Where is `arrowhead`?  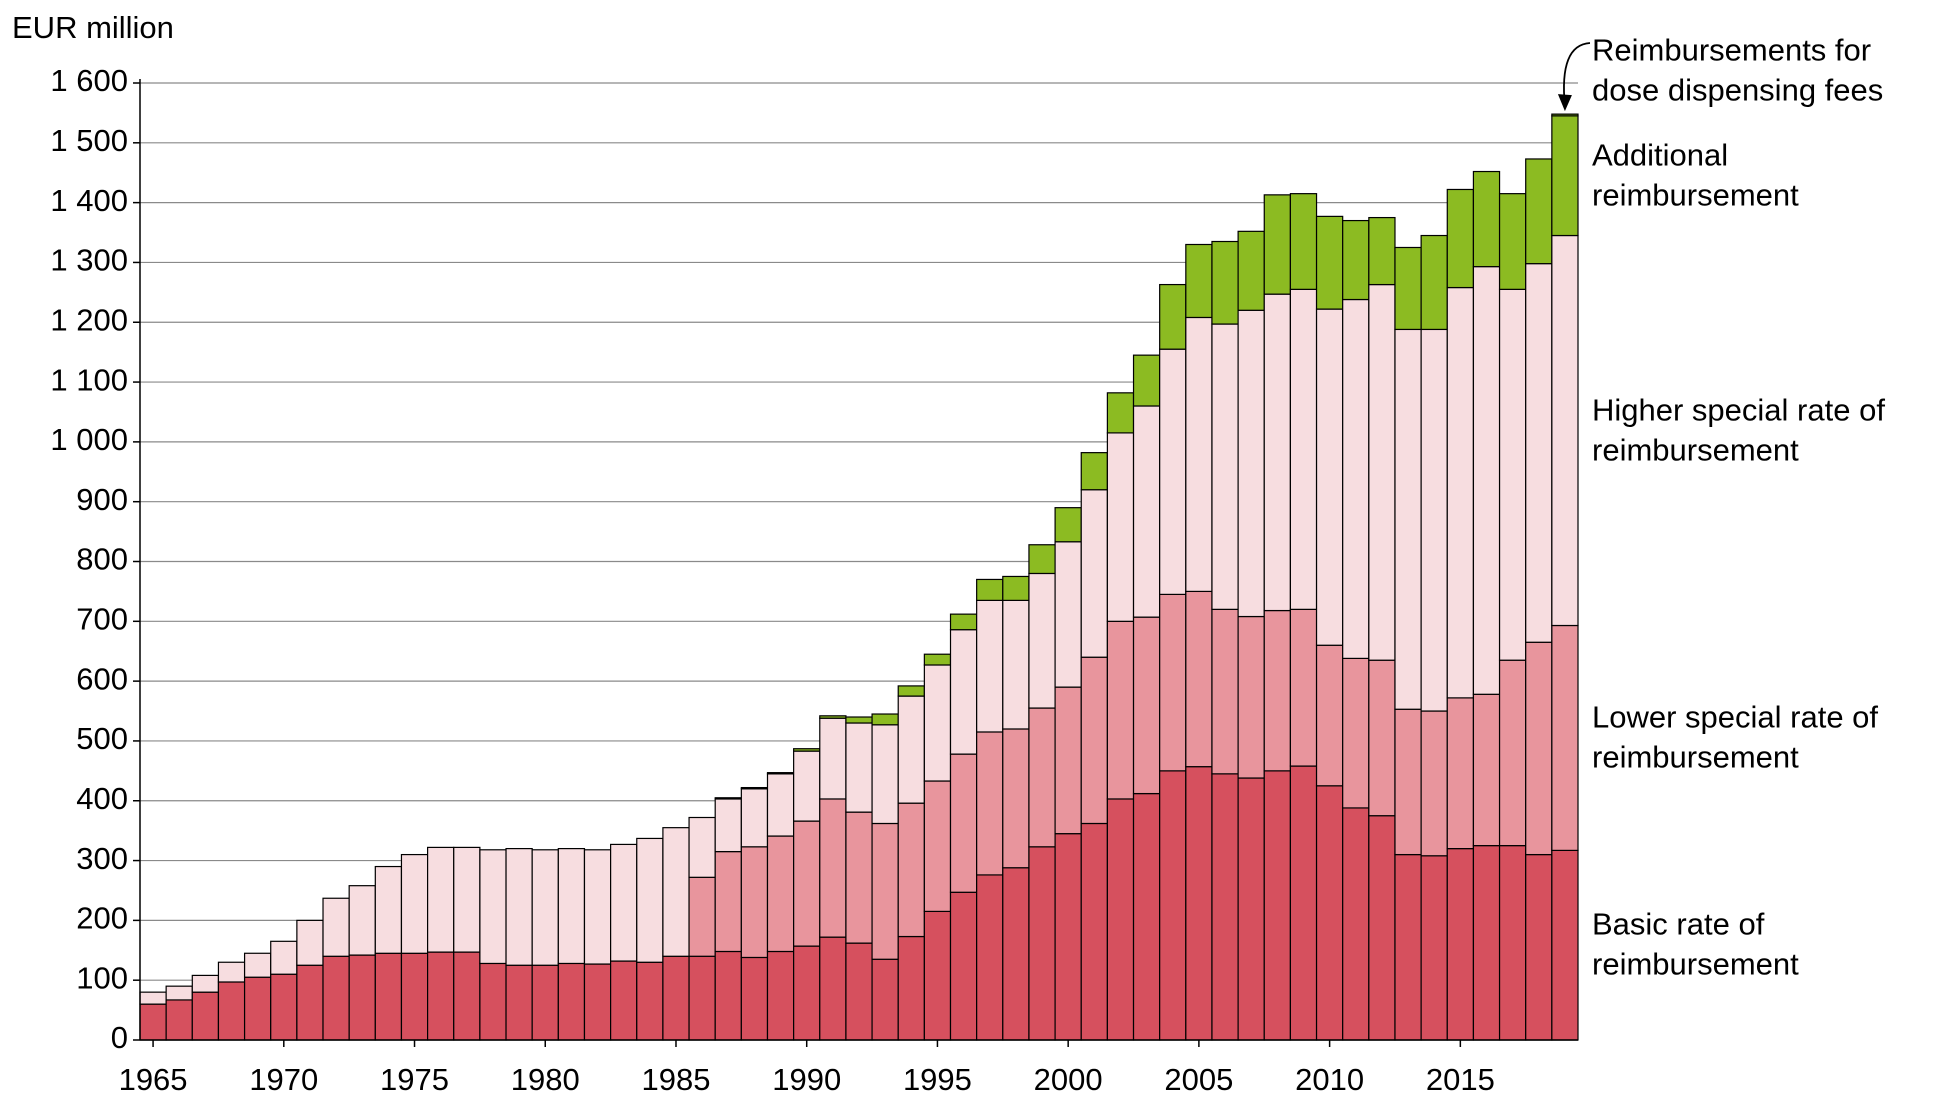 arrowhead is located at coordinates (1564, 103).